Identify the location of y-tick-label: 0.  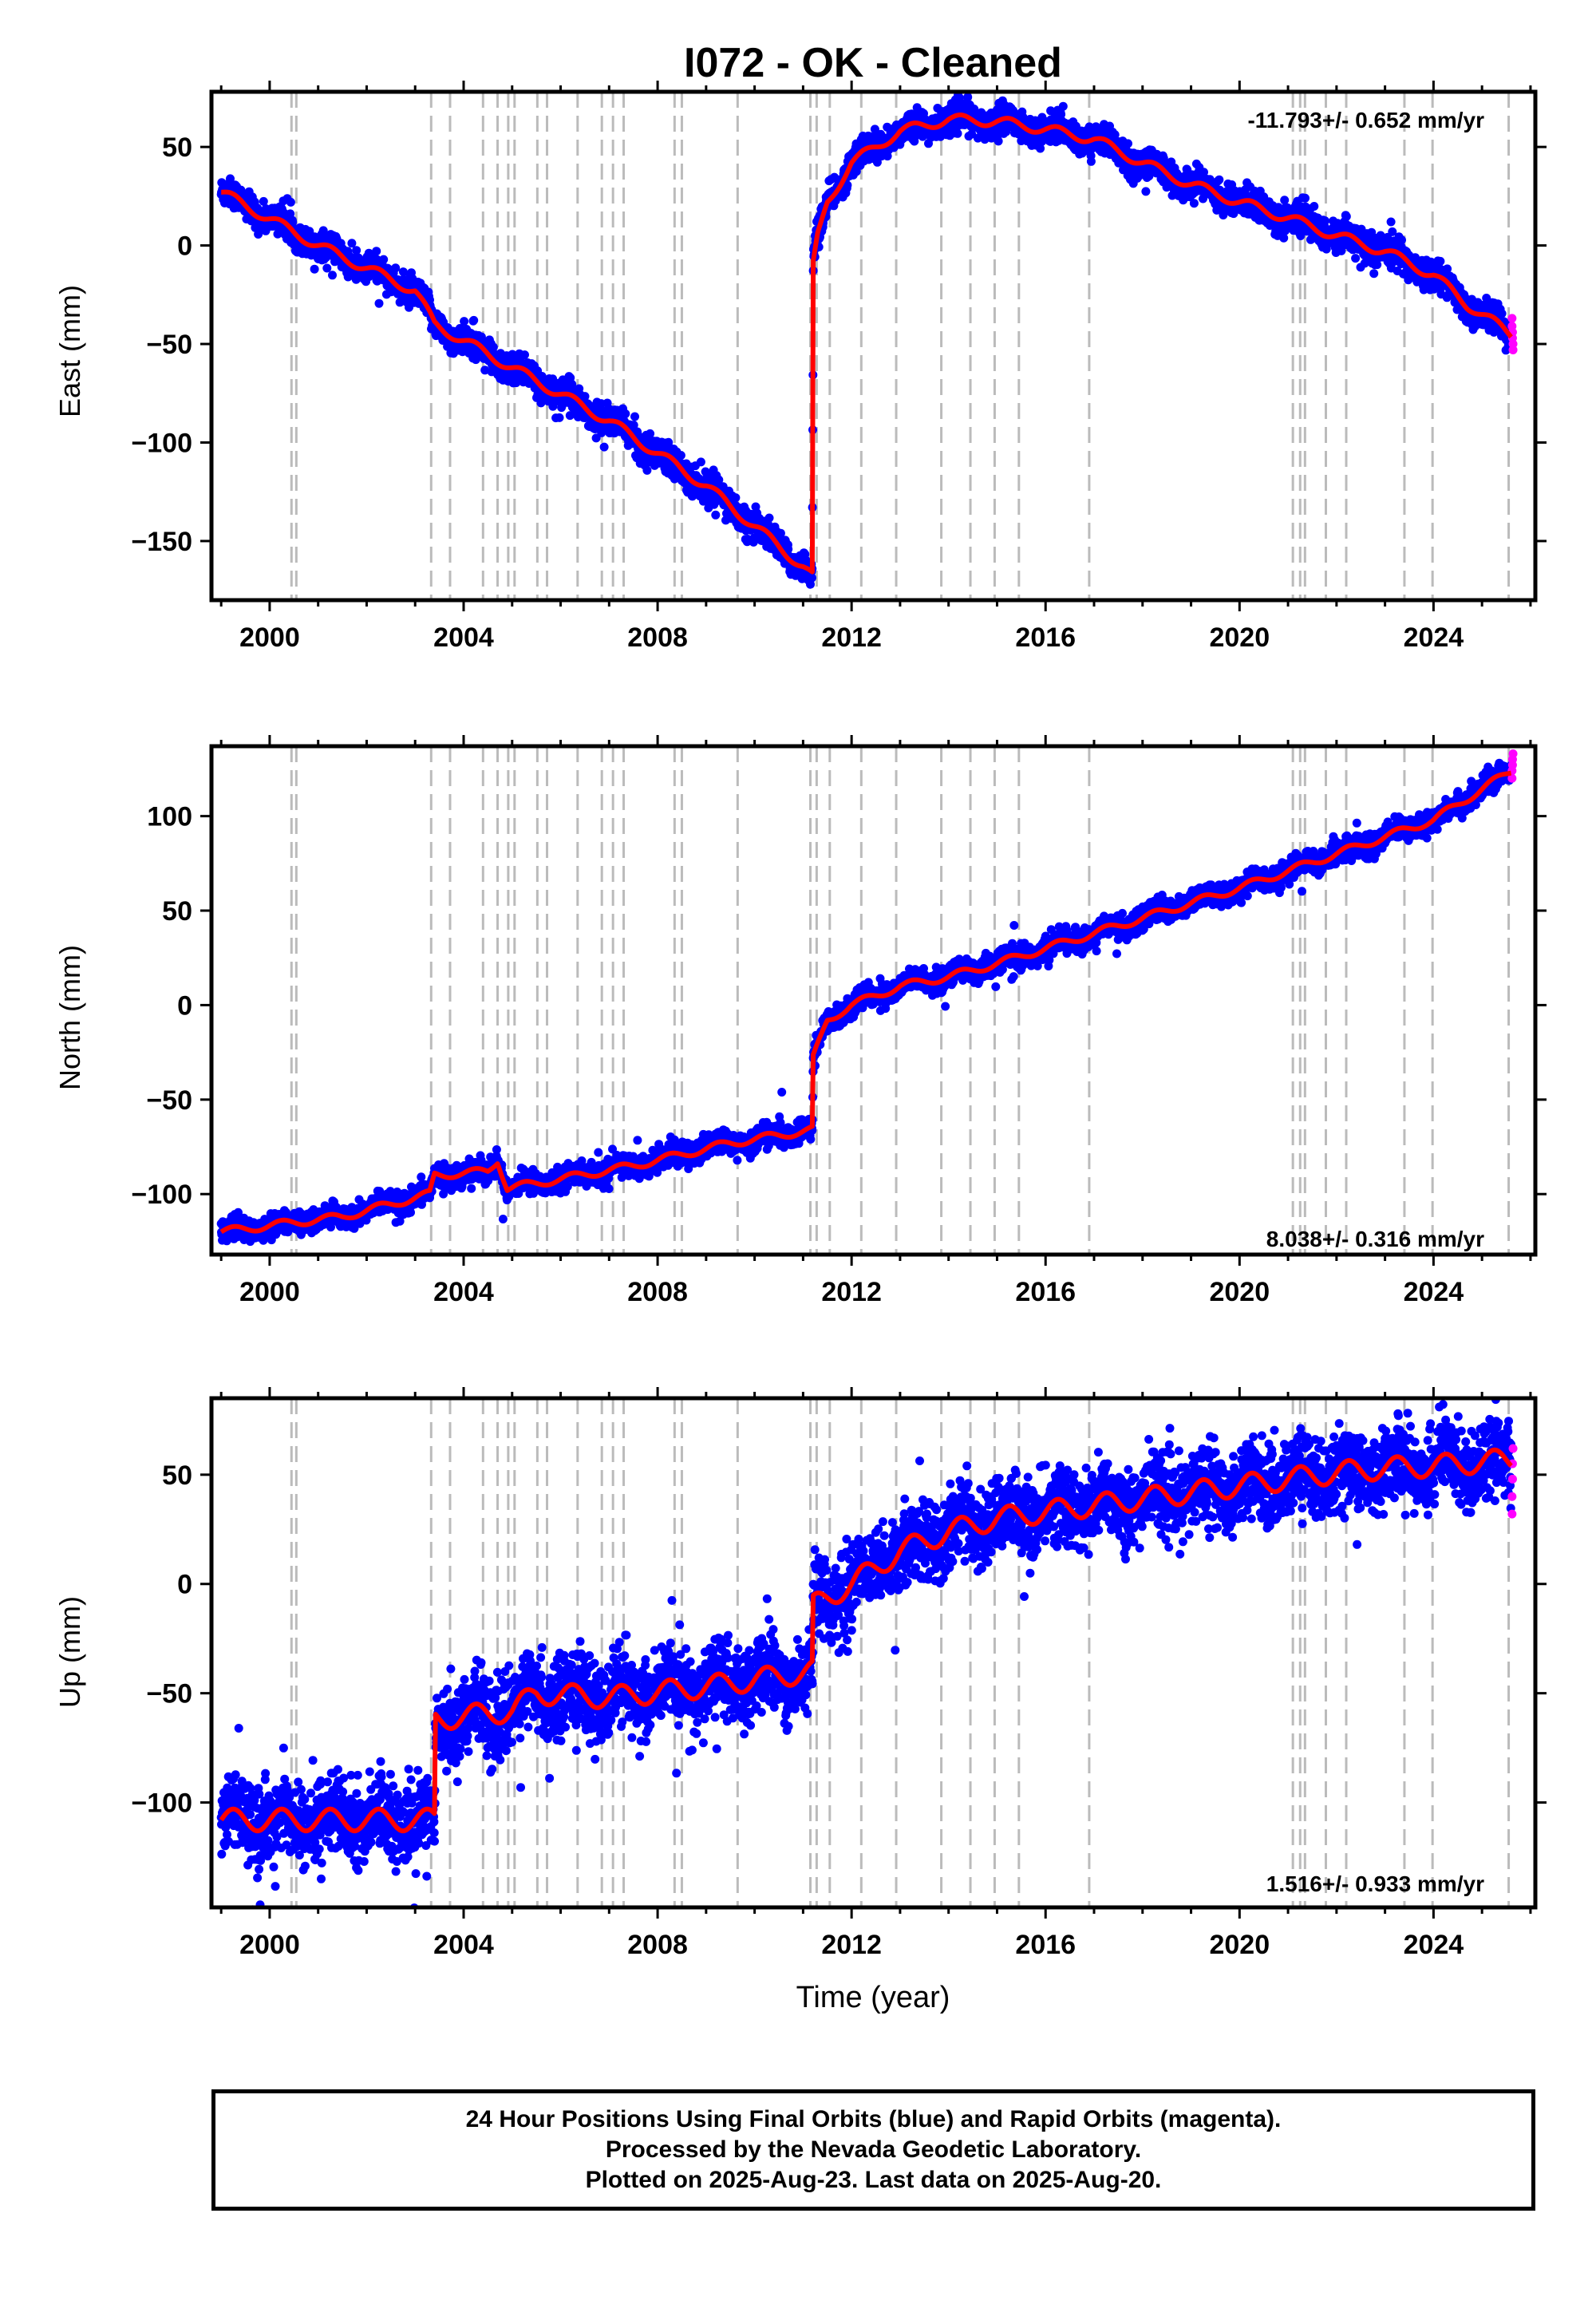
(184, 246).